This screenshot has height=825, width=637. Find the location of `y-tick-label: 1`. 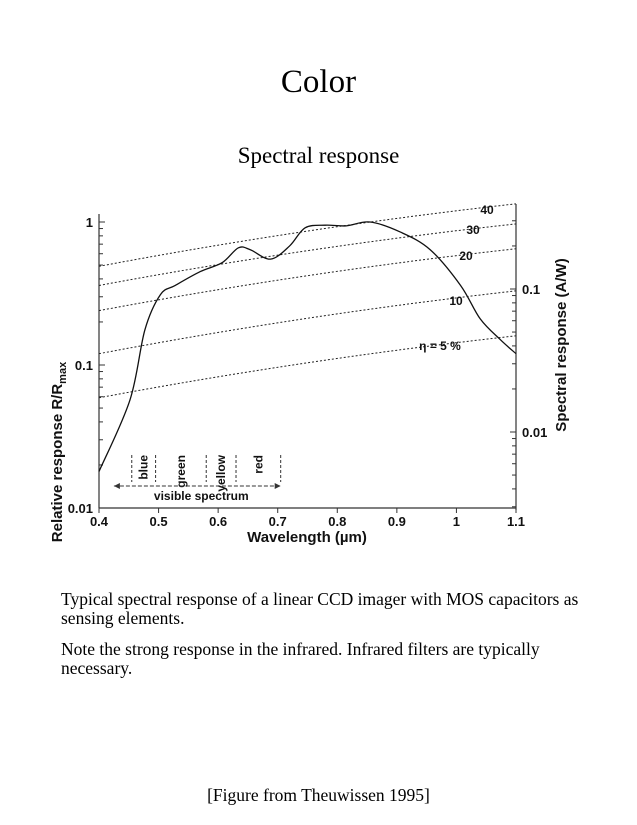

y-tick-label: 1 is located at coordinates (89, 222).